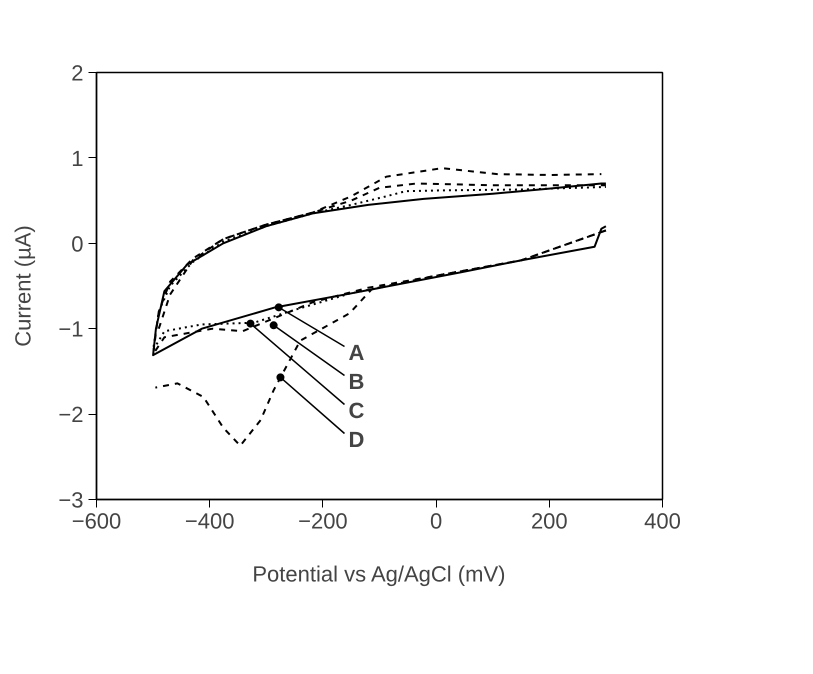 This screenshot has width=813, height=674. What do you see at coordinates (356, 410) in the screenshot?
I see `annotation: C` at bounding box center [356, 410].